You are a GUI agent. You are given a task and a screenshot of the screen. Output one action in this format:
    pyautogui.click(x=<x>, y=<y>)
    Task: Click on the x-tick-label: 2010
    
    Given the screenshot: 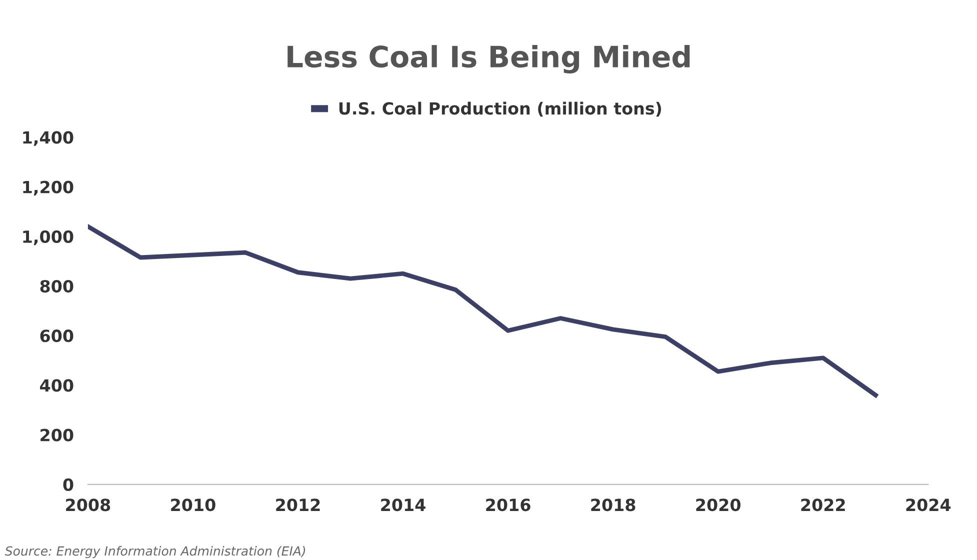 What is the action you would take?
    pyautogui.click(x=193, y=505)
    